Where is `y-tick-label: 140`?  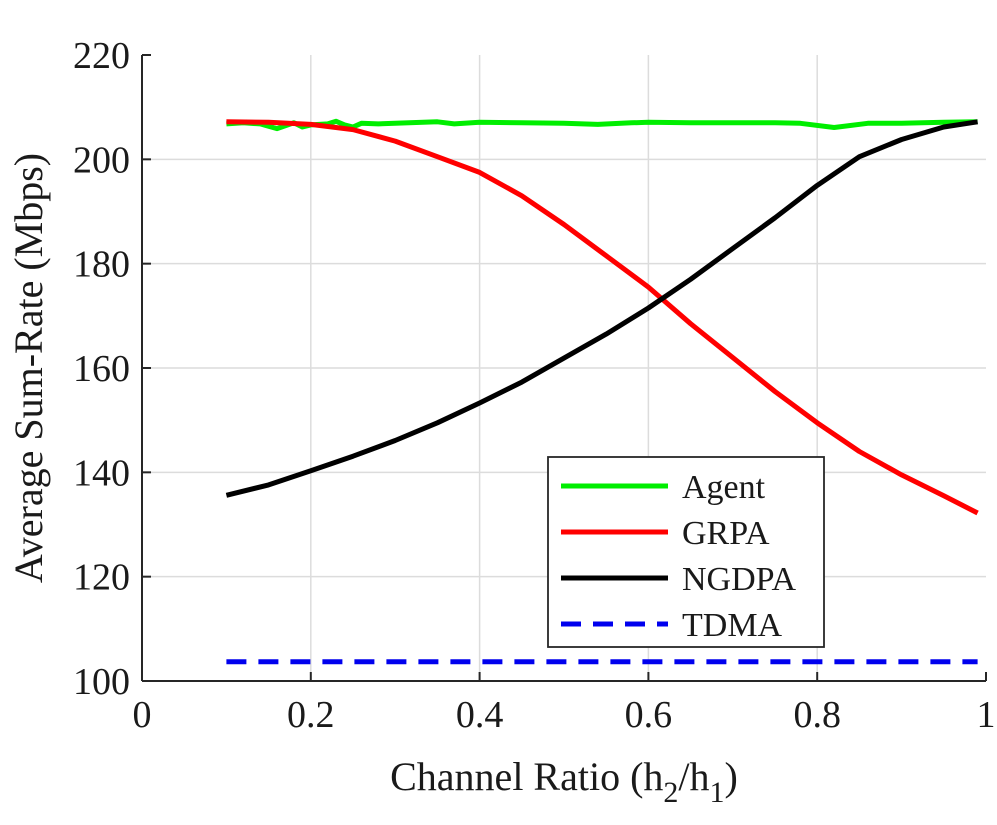
y-tick-label: 140 is located at coordinates (101, 473).